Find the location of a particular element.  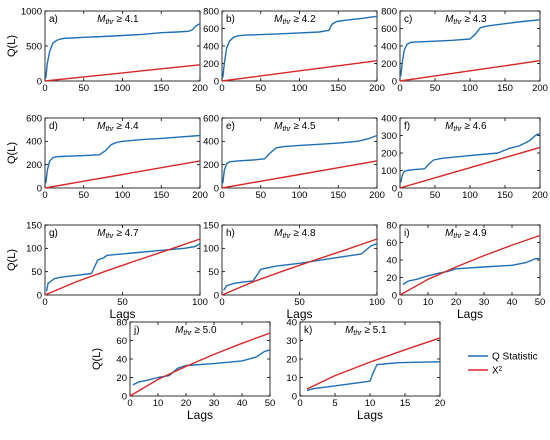

panel-c: 0 50 100 150 200 0 200 400 600 800 c) Mthr ≥ 4.3 is located at coordinates (464, 50).